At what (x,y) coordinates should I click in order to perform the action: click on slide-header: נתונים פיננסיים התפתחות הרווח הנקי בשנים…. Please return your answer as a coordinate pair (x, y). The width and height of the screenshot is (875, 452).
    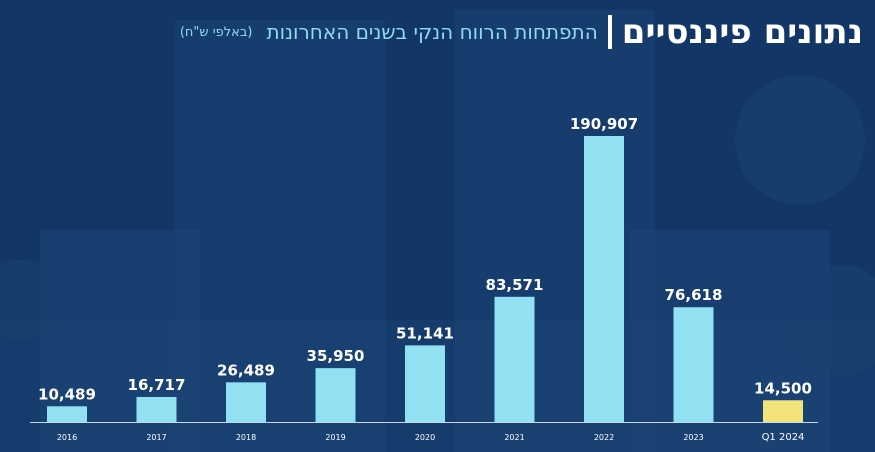
    Looking at the image, I should click on (441, 32).